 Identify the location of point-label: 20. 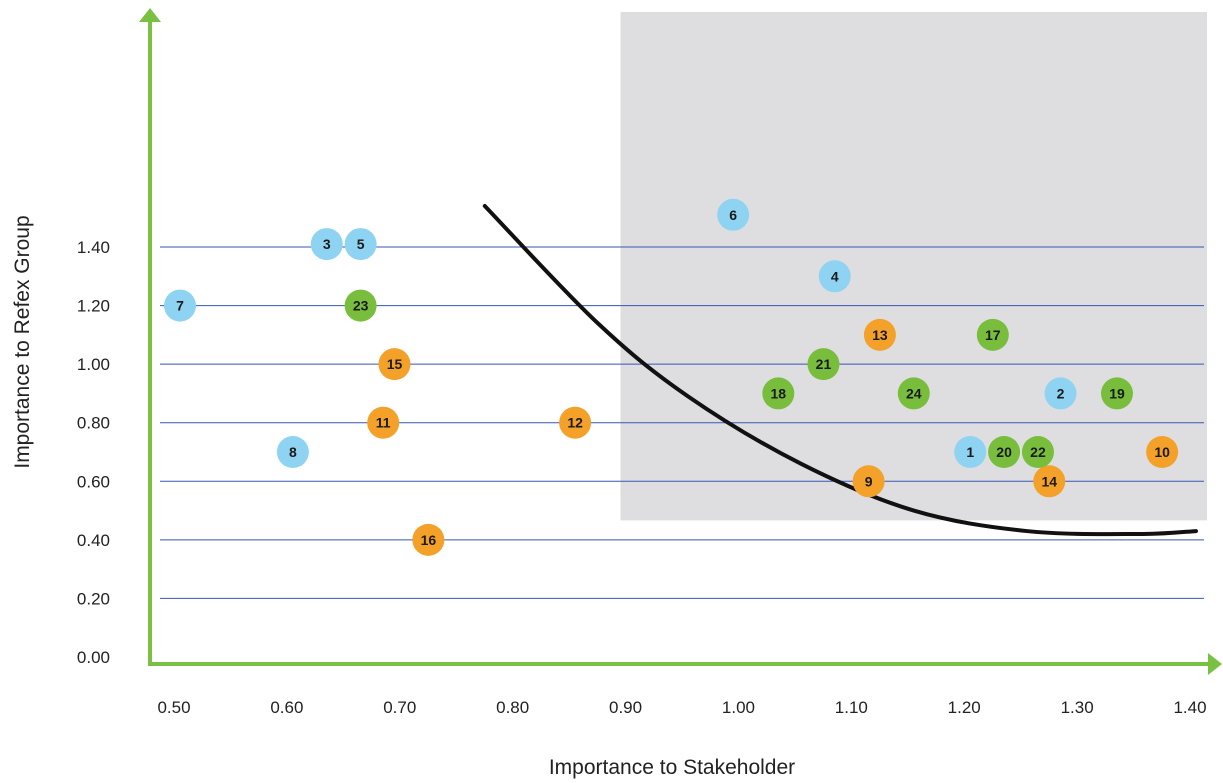
(1004, 452).